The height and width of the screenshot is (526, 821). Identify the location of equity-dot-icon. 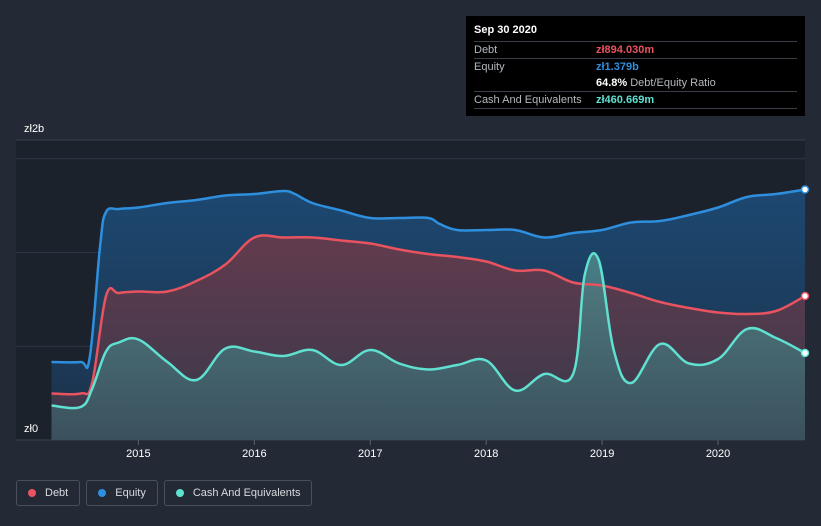
(102, 493).